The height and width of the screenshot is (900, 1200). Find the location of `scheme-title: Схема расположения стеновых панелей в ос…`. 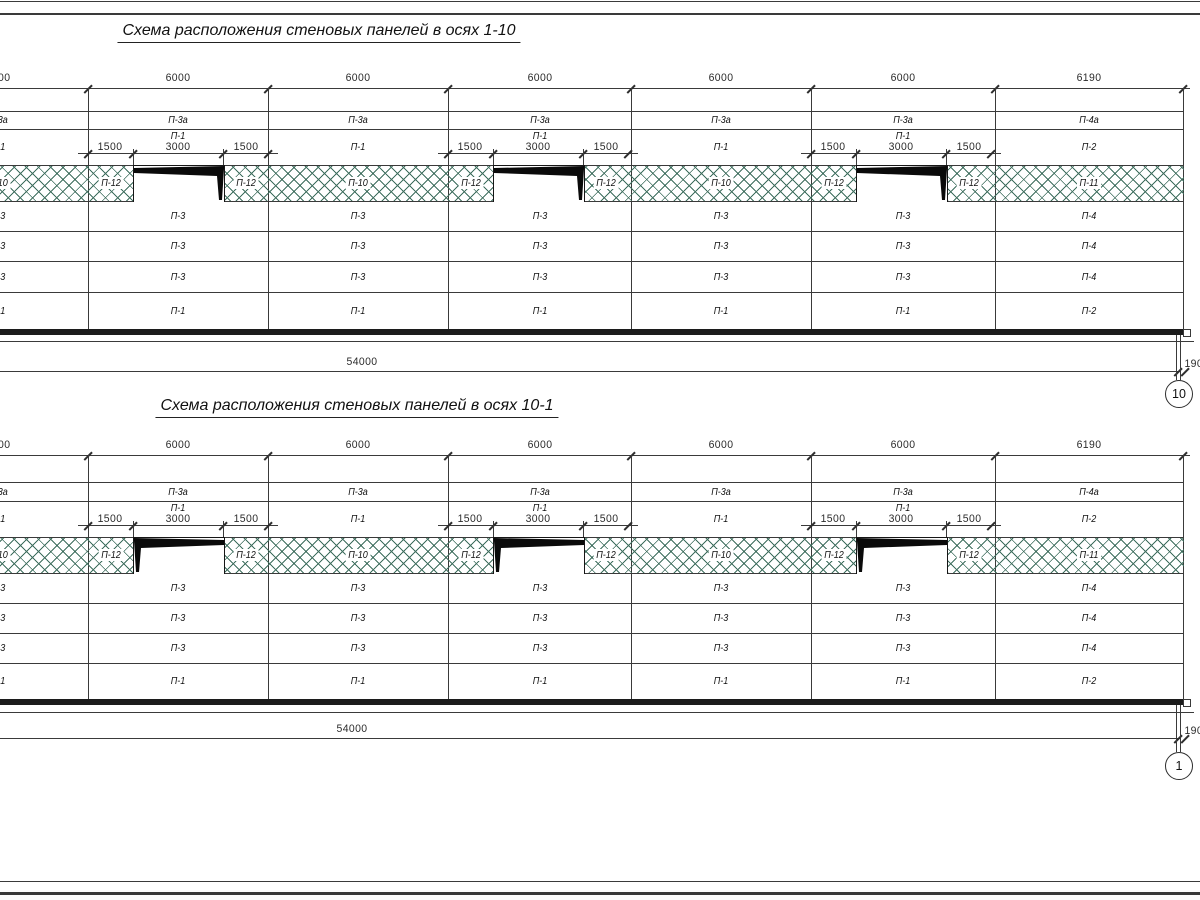

scheme-title: Схема расположения стеновых панелей в ос… is located at coordinates (319, 32).